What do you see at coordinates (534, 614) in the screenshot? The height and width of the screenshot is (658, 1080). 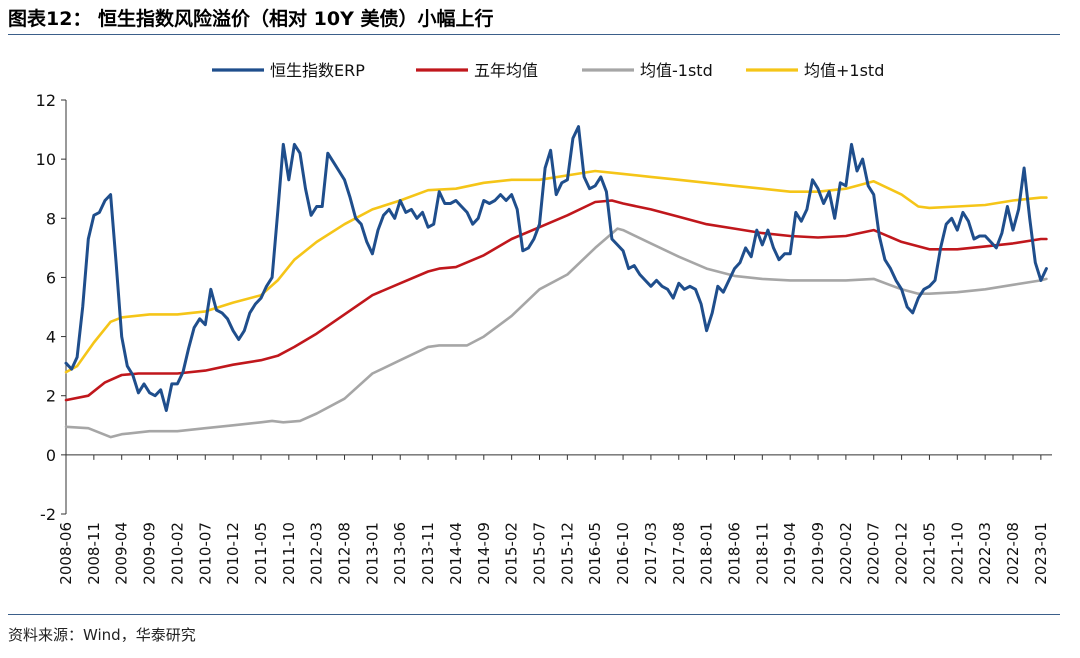 I see `source-rule` at bounding box center [534, 614].